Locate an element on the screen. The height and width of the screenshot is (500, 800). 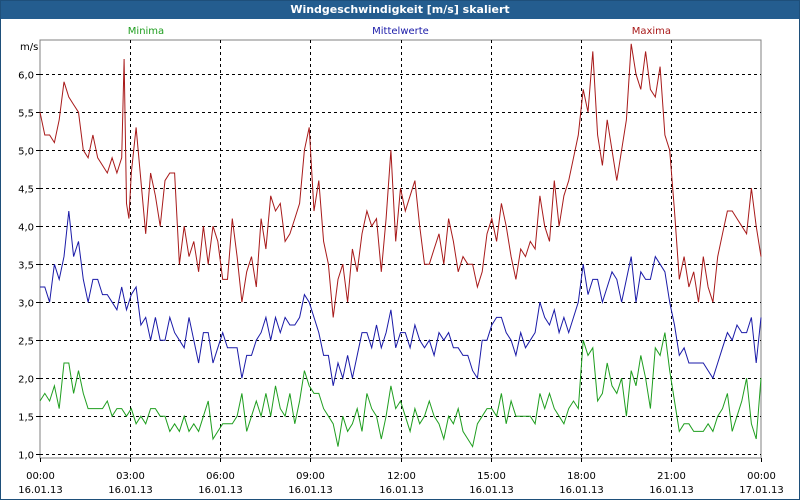
x-tick-date: 17.01.13 is located at coordinates (761, 490).